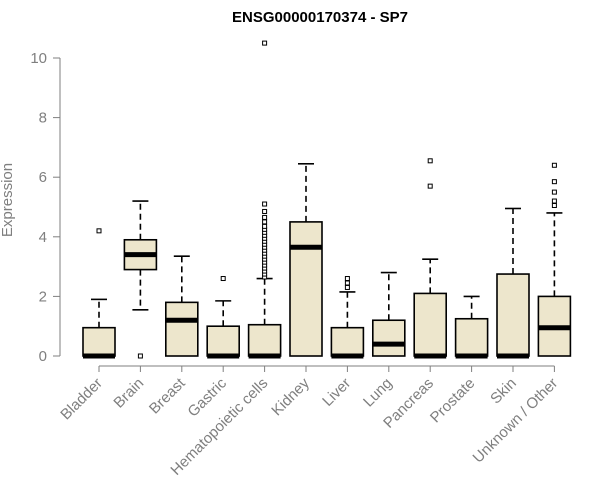 Image resolution: width=600 pixels, height=500 pixels. Describe the element at coordinates (43, 356) in the screenshot. I see `y-tick-label: 0` at that location.